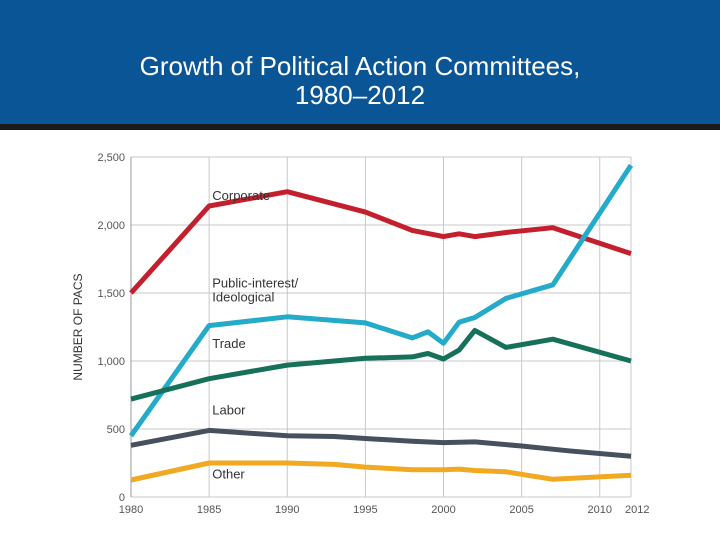  What do you see at coordinates (229, 410) in the screenshot?
I see `series-label-labor: Labor` at bounding box center [229, 410].